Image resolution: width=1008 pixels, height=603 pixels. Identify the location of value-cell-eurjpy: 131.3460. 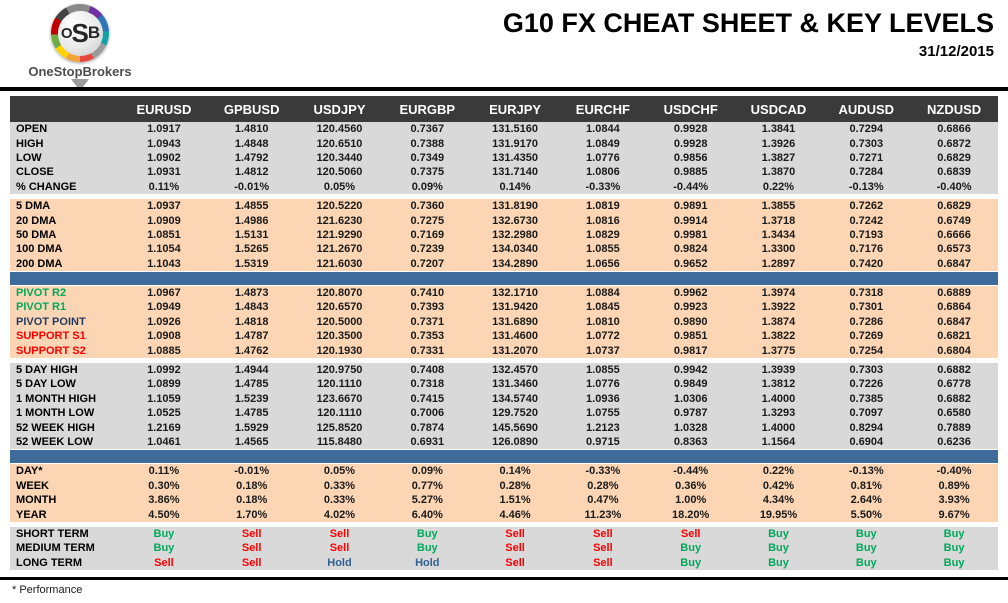
(515, 384).